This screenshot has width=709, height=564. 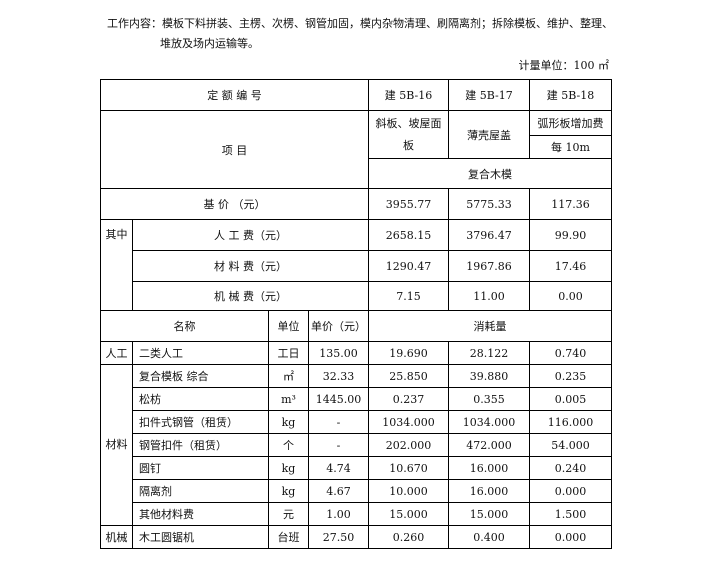 I want to click on group-labor: 人工, so click(x=116, y=353).